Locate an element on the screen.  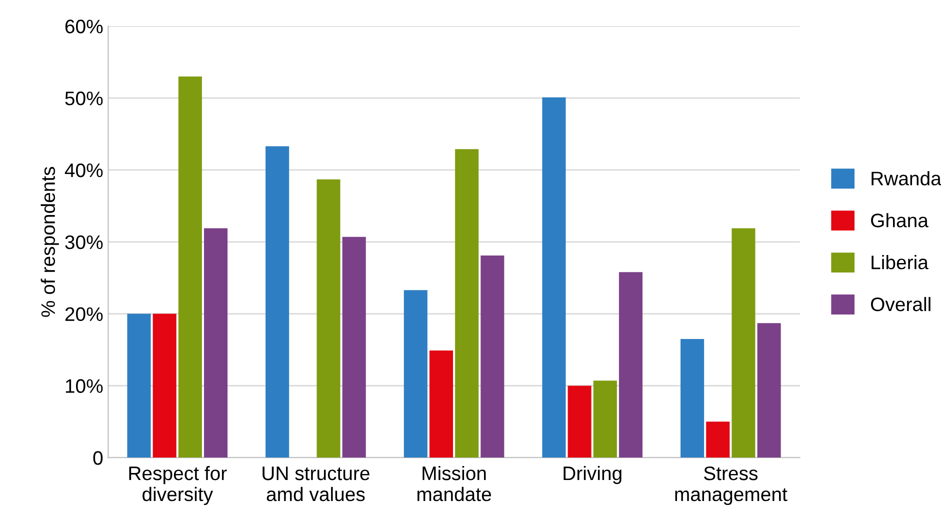
x-tick-label: Respect for diversity is located at coordinates (178, 486).